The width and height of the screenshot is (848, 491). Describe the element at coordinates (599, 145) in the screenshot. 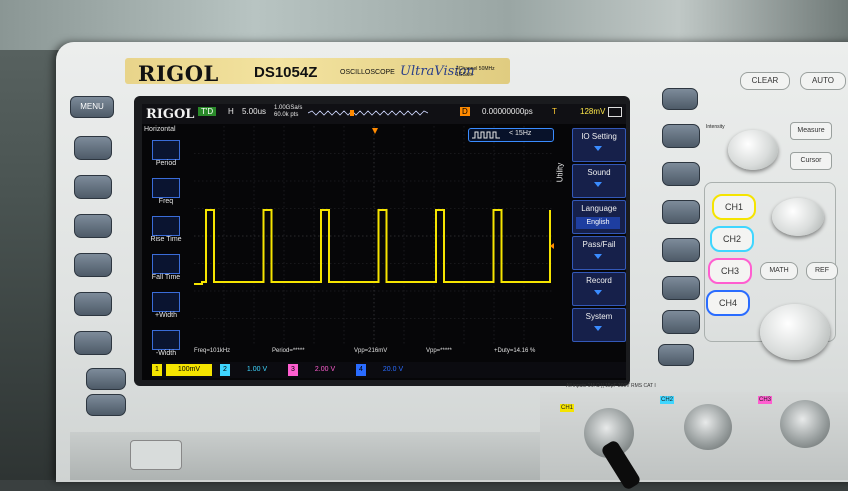

I see `utility-menu-item: IO Setting` at that location.